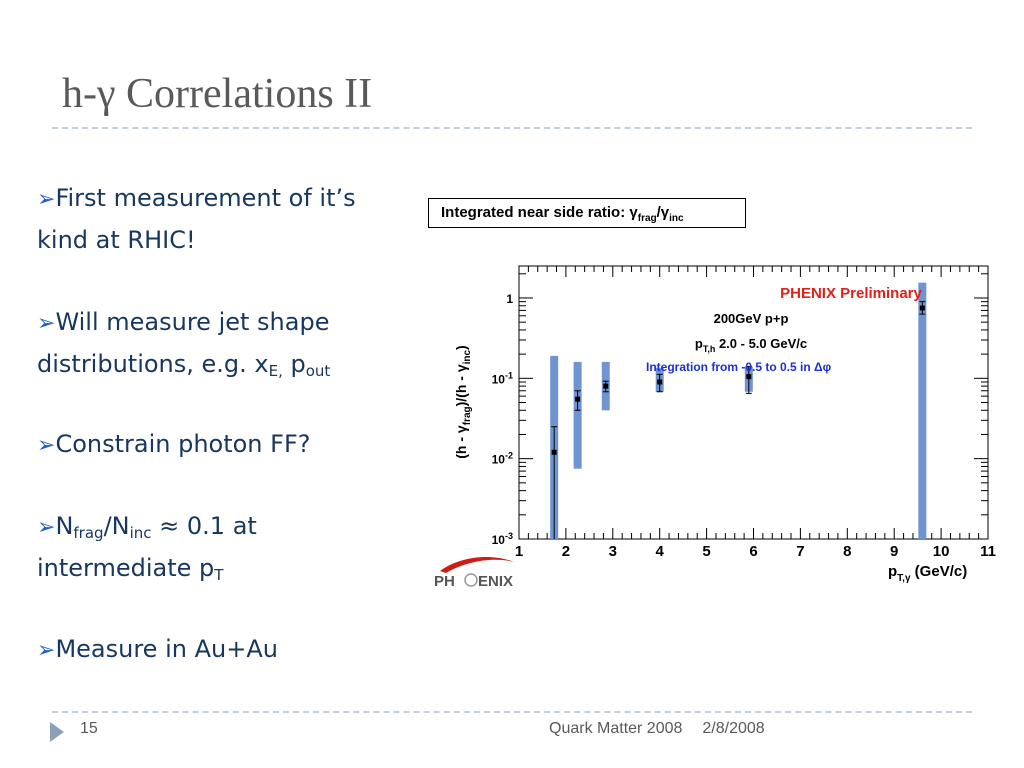 This screenshot has height=768, width=1024. I want to click on subscript: T, so click(219, 575).